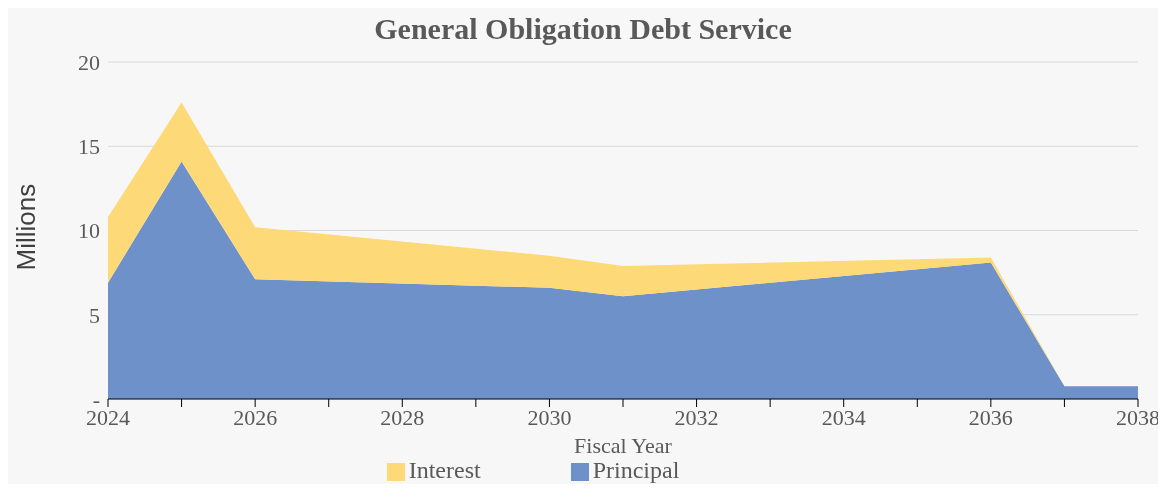 Image resolution: width=1169 pixels, height=492 pixels. Describe the element at coordinates (636, 470) in the screenshot. I see `legend-label: Principal` at that location.